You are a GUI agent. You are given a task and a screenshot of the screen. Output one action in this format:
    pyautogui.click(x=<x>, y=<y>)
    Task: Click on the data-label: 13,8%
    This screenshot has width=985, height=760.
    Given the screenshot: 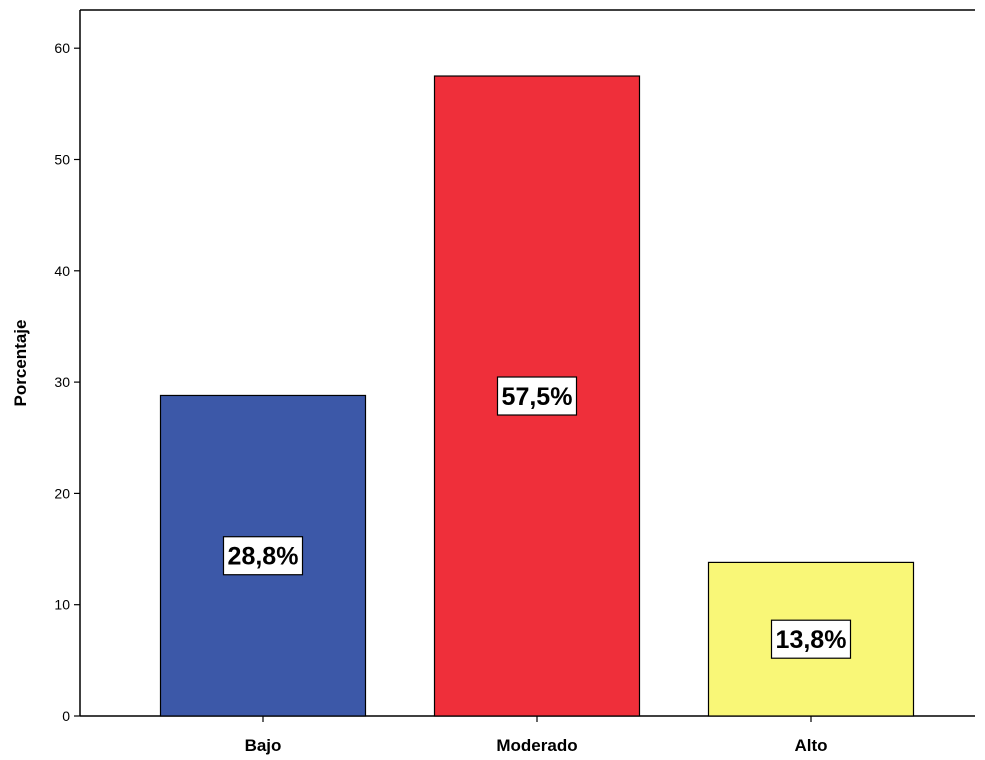 What is the action you would take?
    pyautogui.click(x=811, y=640)
    